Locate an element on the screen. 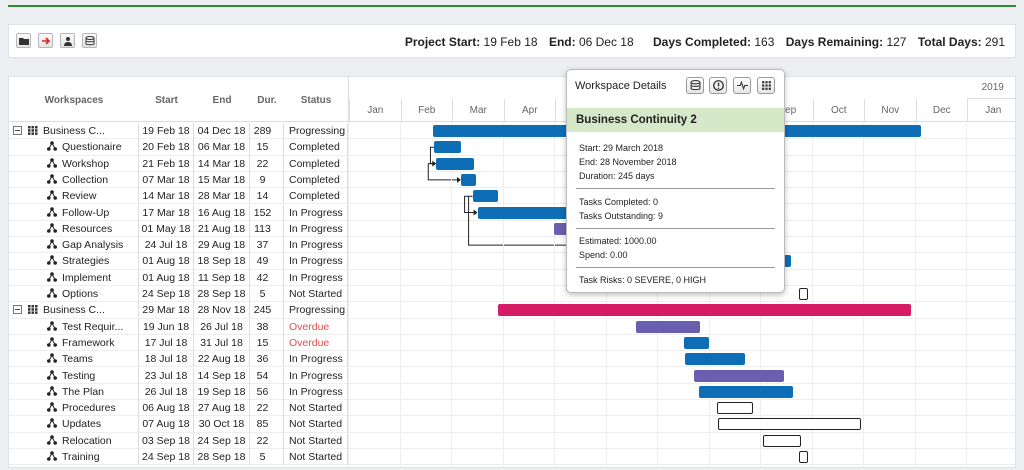 The height and width of the screenshot is (470, 1024). task-row: Teams 18 Jul 18 22 Aug 18 36 In Progress is located at coordinates (512, 359).